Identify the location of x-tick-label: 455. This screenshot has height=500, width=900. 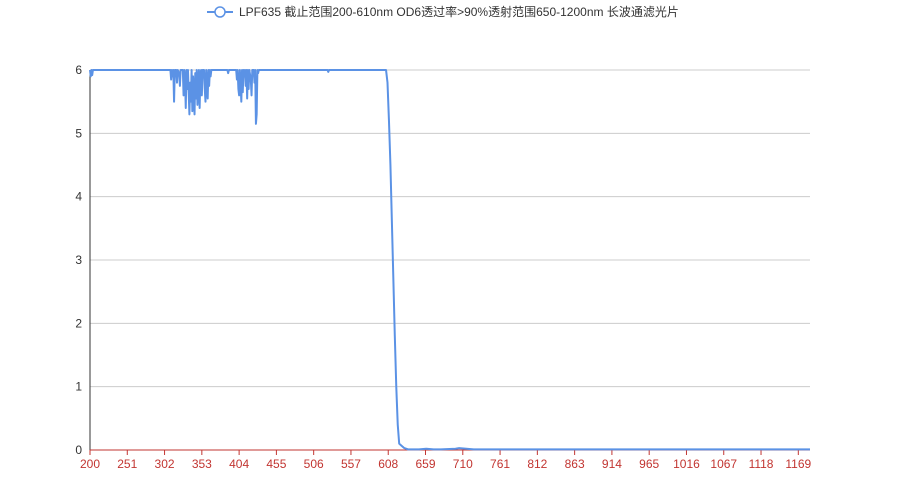
(276, 464).